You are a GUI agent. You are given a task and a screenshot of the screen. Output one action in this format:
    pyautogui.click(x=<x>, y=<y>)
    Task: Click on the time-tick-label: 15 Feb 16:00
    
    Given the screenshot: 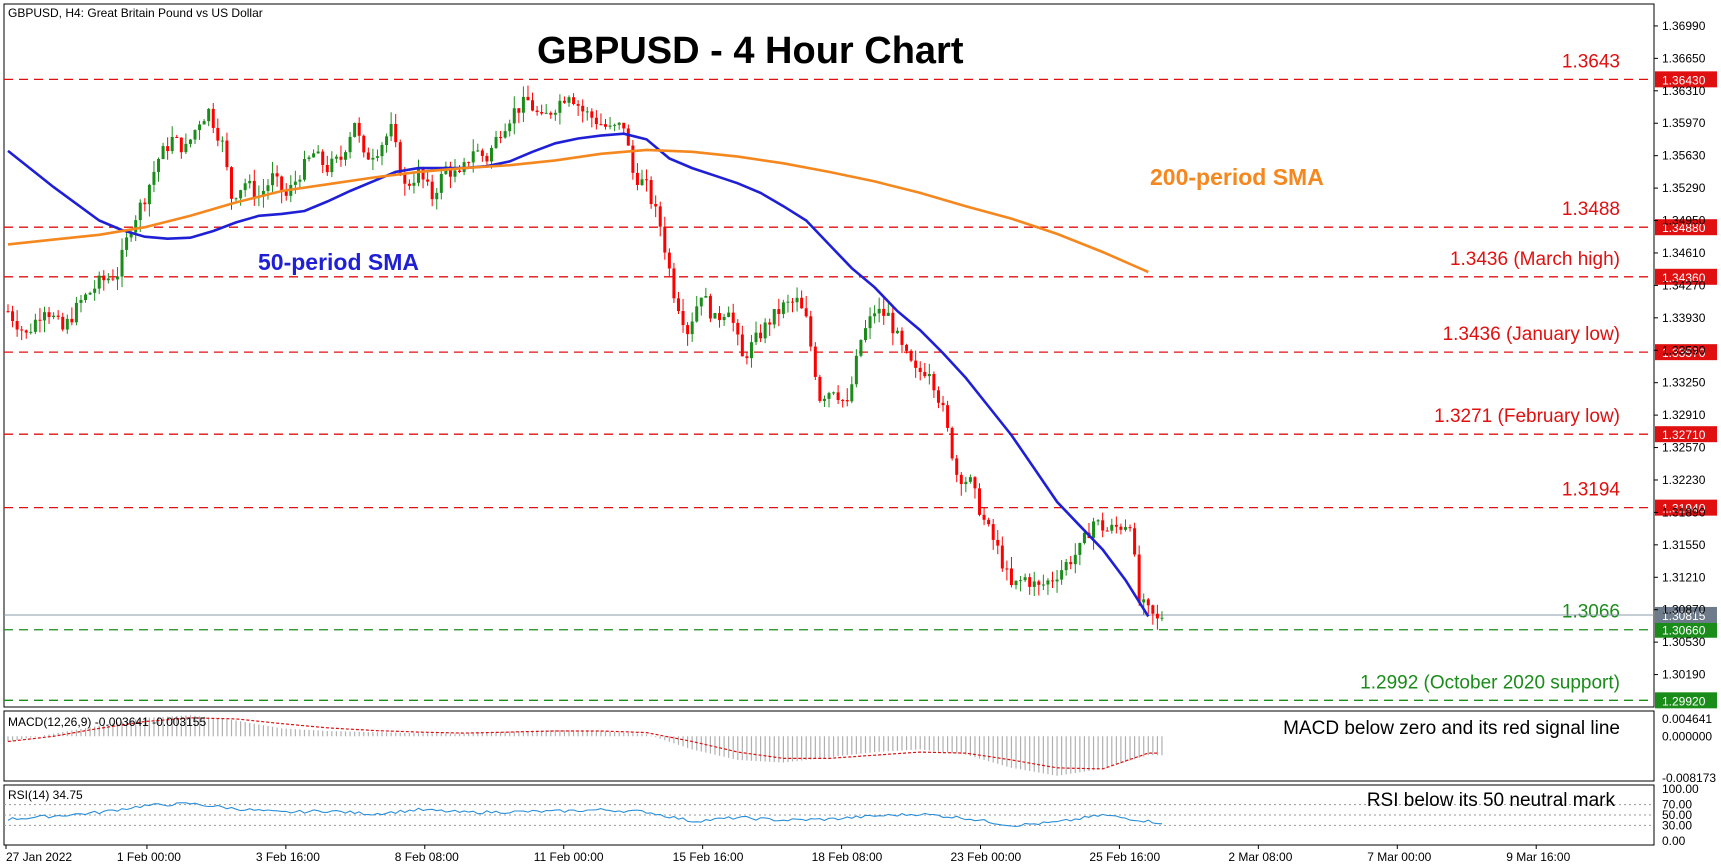 What is the action you would take?
    pyautogui.click(x=708, y=857)
    